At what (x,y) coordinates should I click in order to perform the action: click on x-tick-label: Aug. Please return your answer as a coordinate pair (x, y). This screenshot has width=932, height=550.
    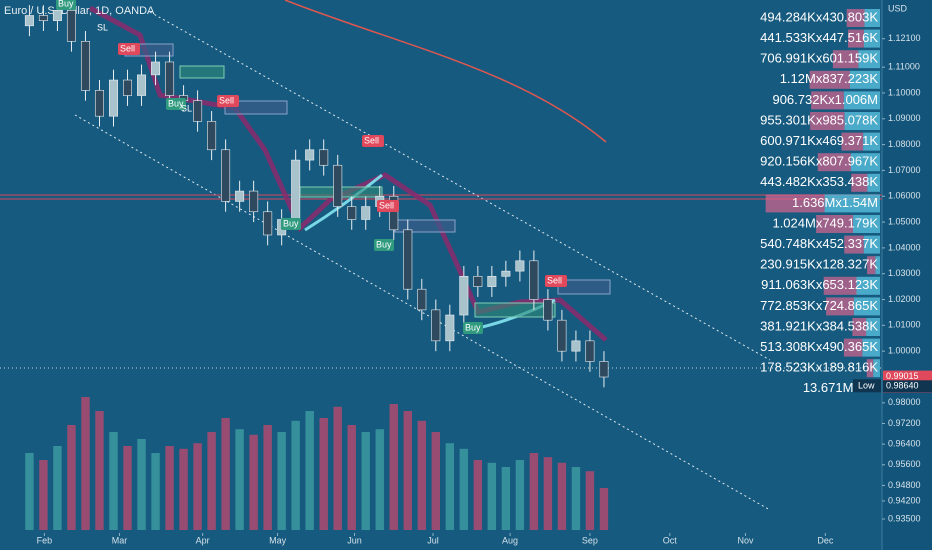
    Looking at the image, I should click on (510, 540).